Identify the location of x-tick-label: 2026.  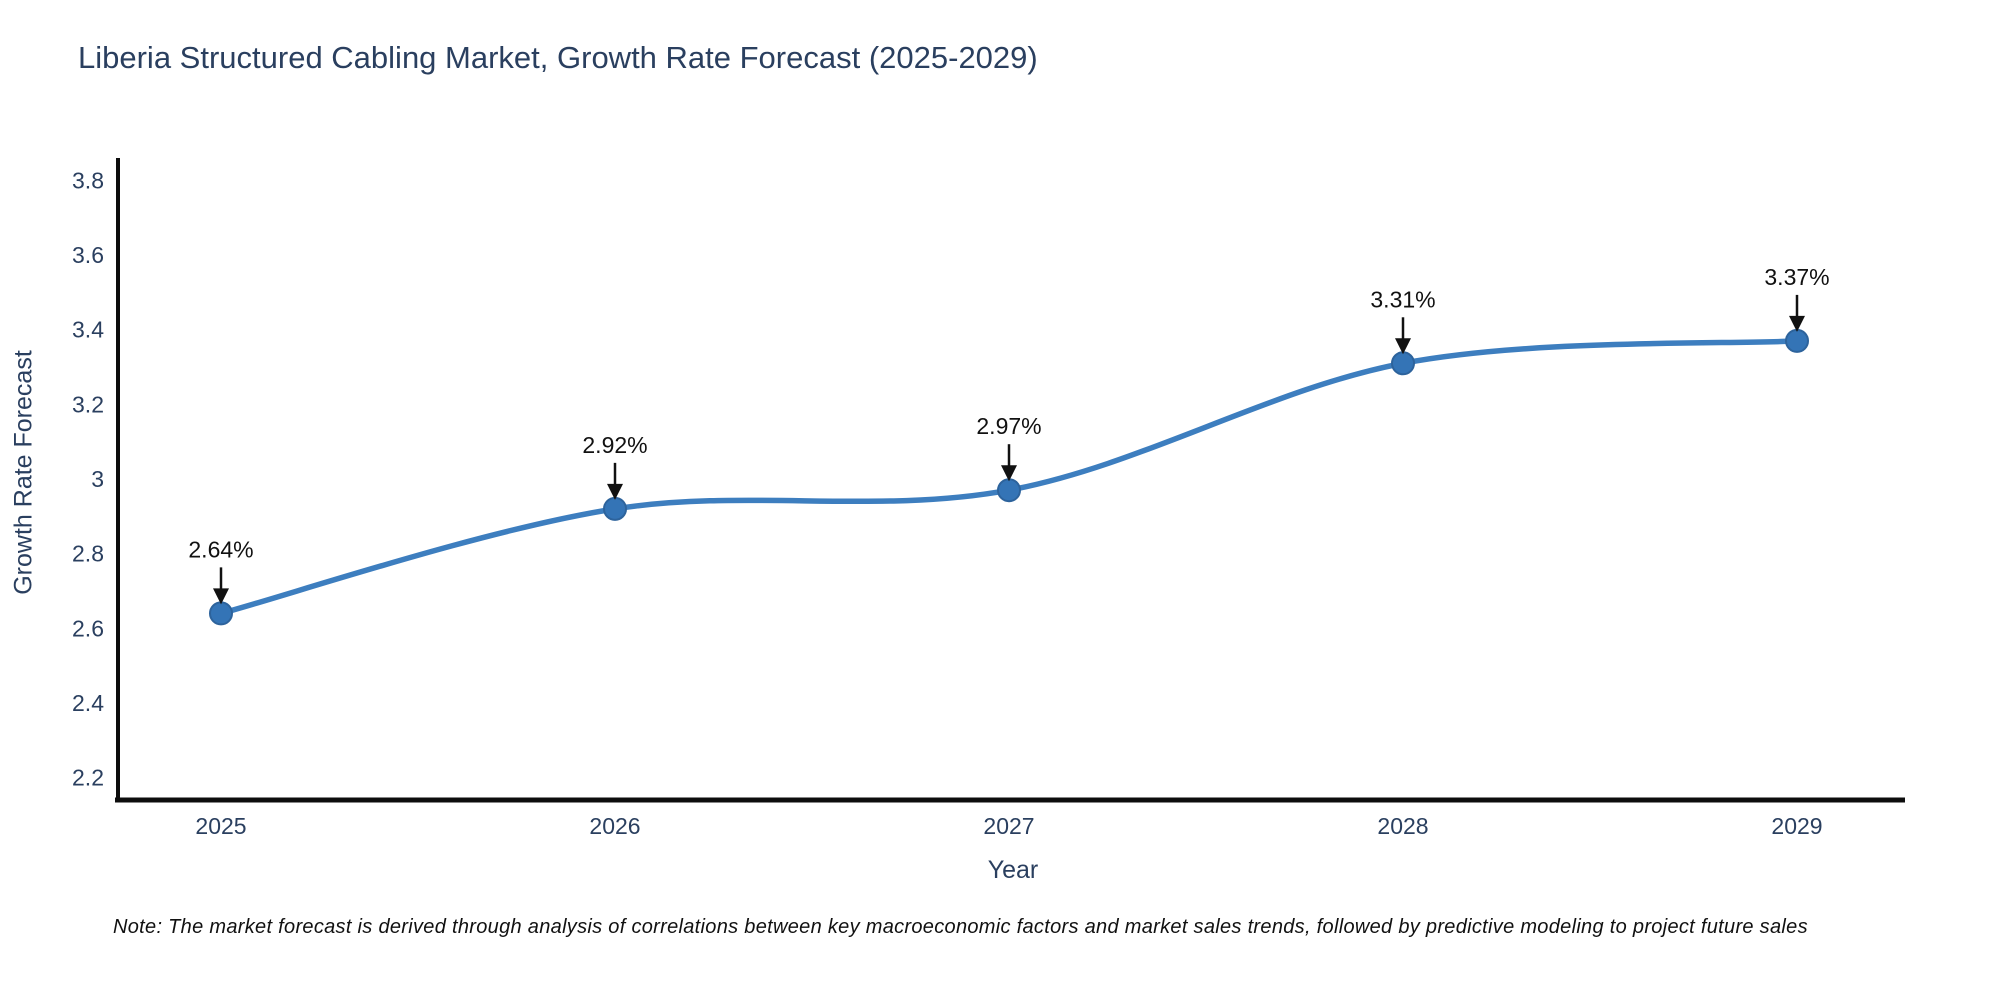
(614, 826).